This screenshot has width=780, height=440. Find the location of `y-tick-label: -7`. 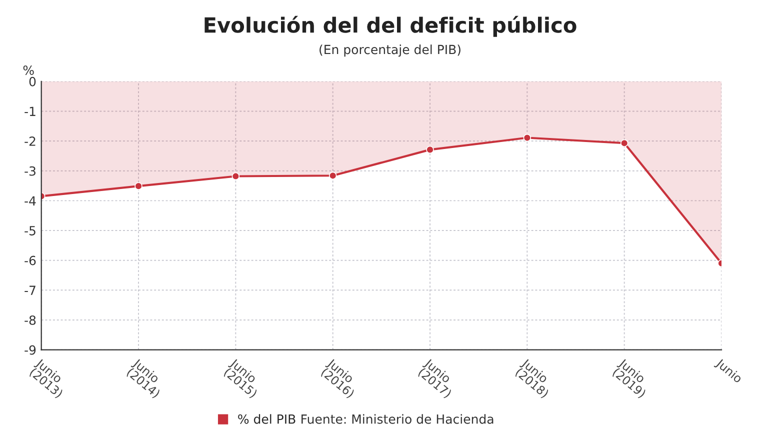

y-tick-label: -7 is located at coordinates (30, 290).